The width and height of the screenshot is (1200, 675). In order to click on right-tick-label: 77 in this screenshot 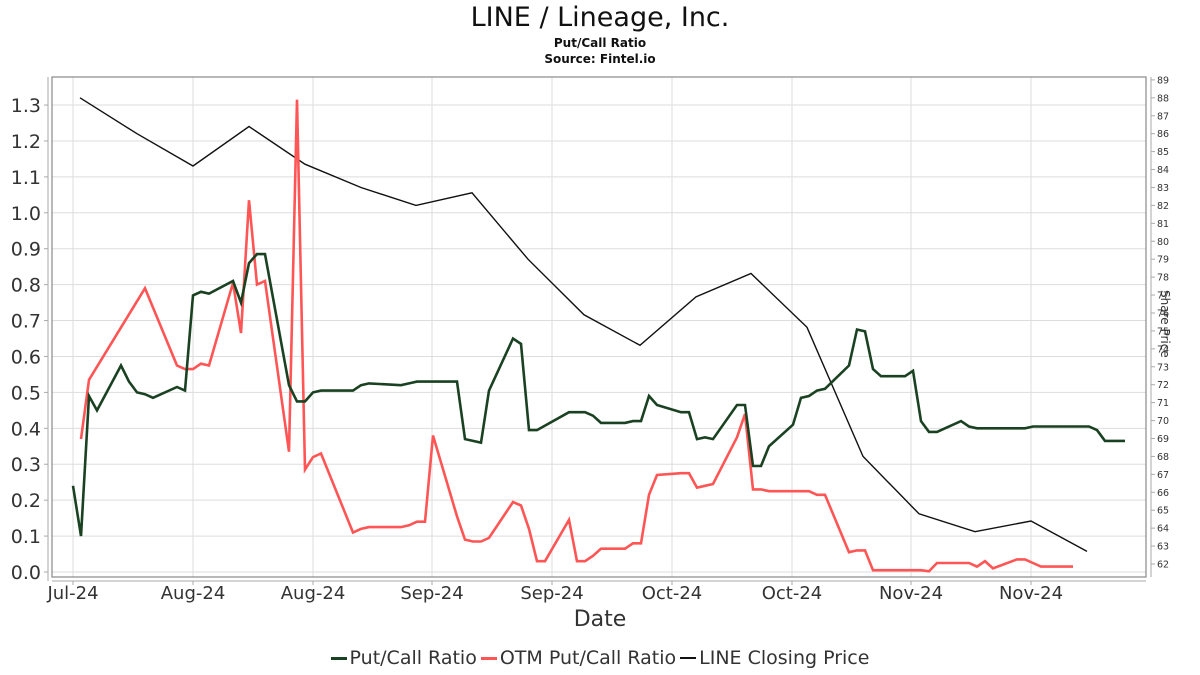, I will do `click(1163, 296)`.